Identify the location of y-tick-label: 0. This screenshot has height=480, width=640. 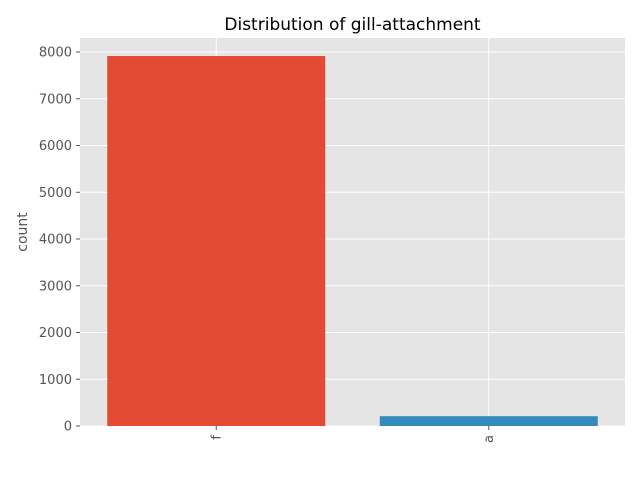
(68, 427).